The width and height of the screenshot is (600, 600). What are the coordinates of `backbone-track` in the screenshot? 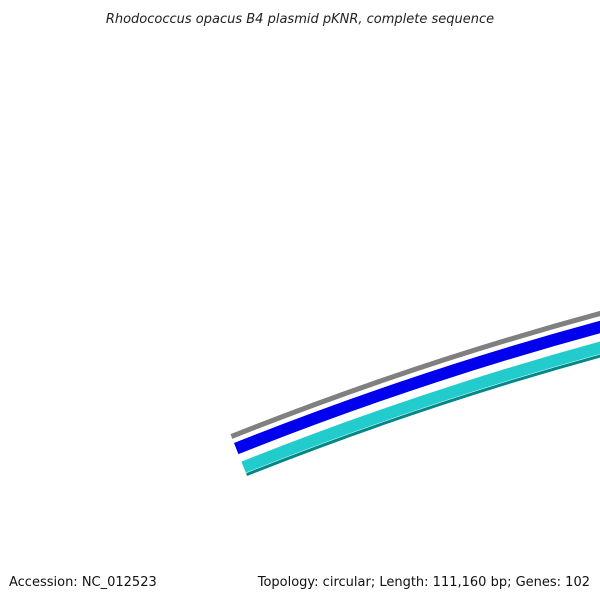 It's located at (415, 374).